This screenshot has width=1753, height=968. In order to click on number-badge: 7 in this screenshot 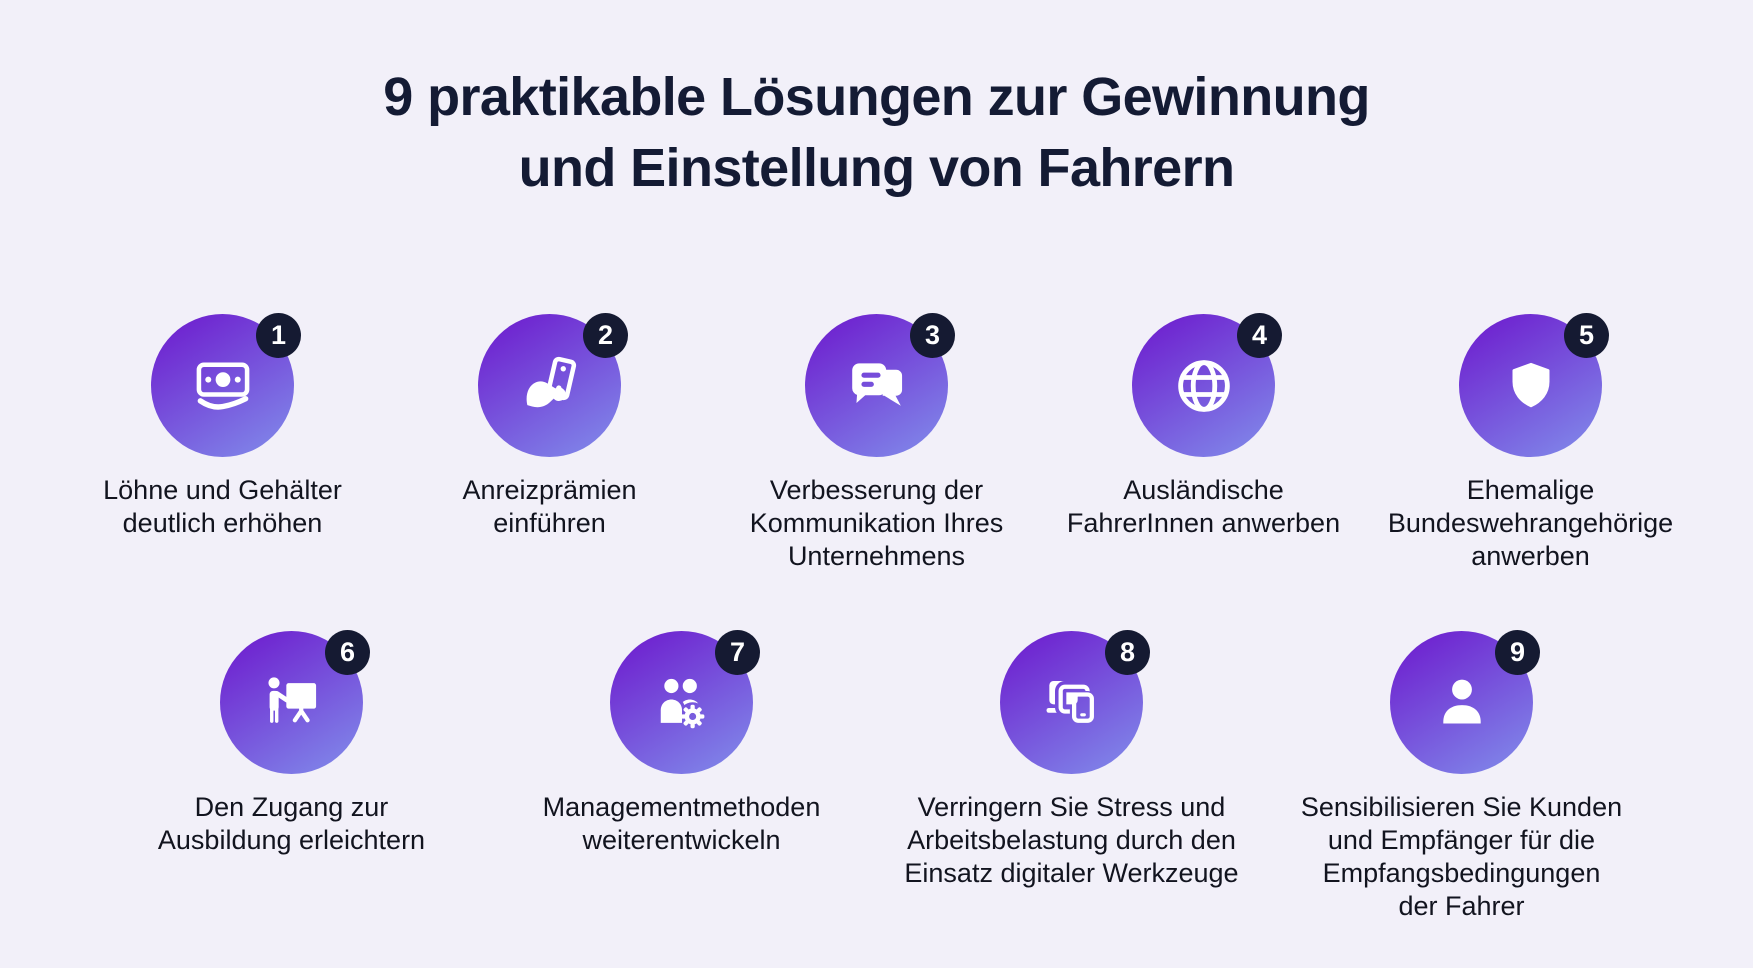, I will do `click(737, 652)`.